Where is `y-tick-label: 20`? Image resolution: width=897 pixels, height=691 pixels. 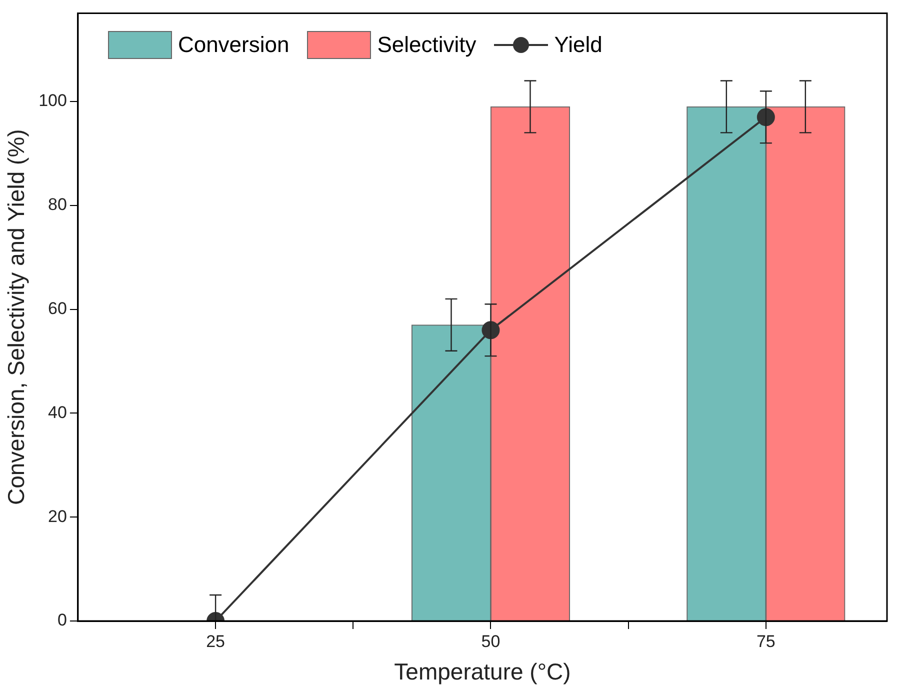 y-tick-label: 20 is located at coordinates (57, 516).